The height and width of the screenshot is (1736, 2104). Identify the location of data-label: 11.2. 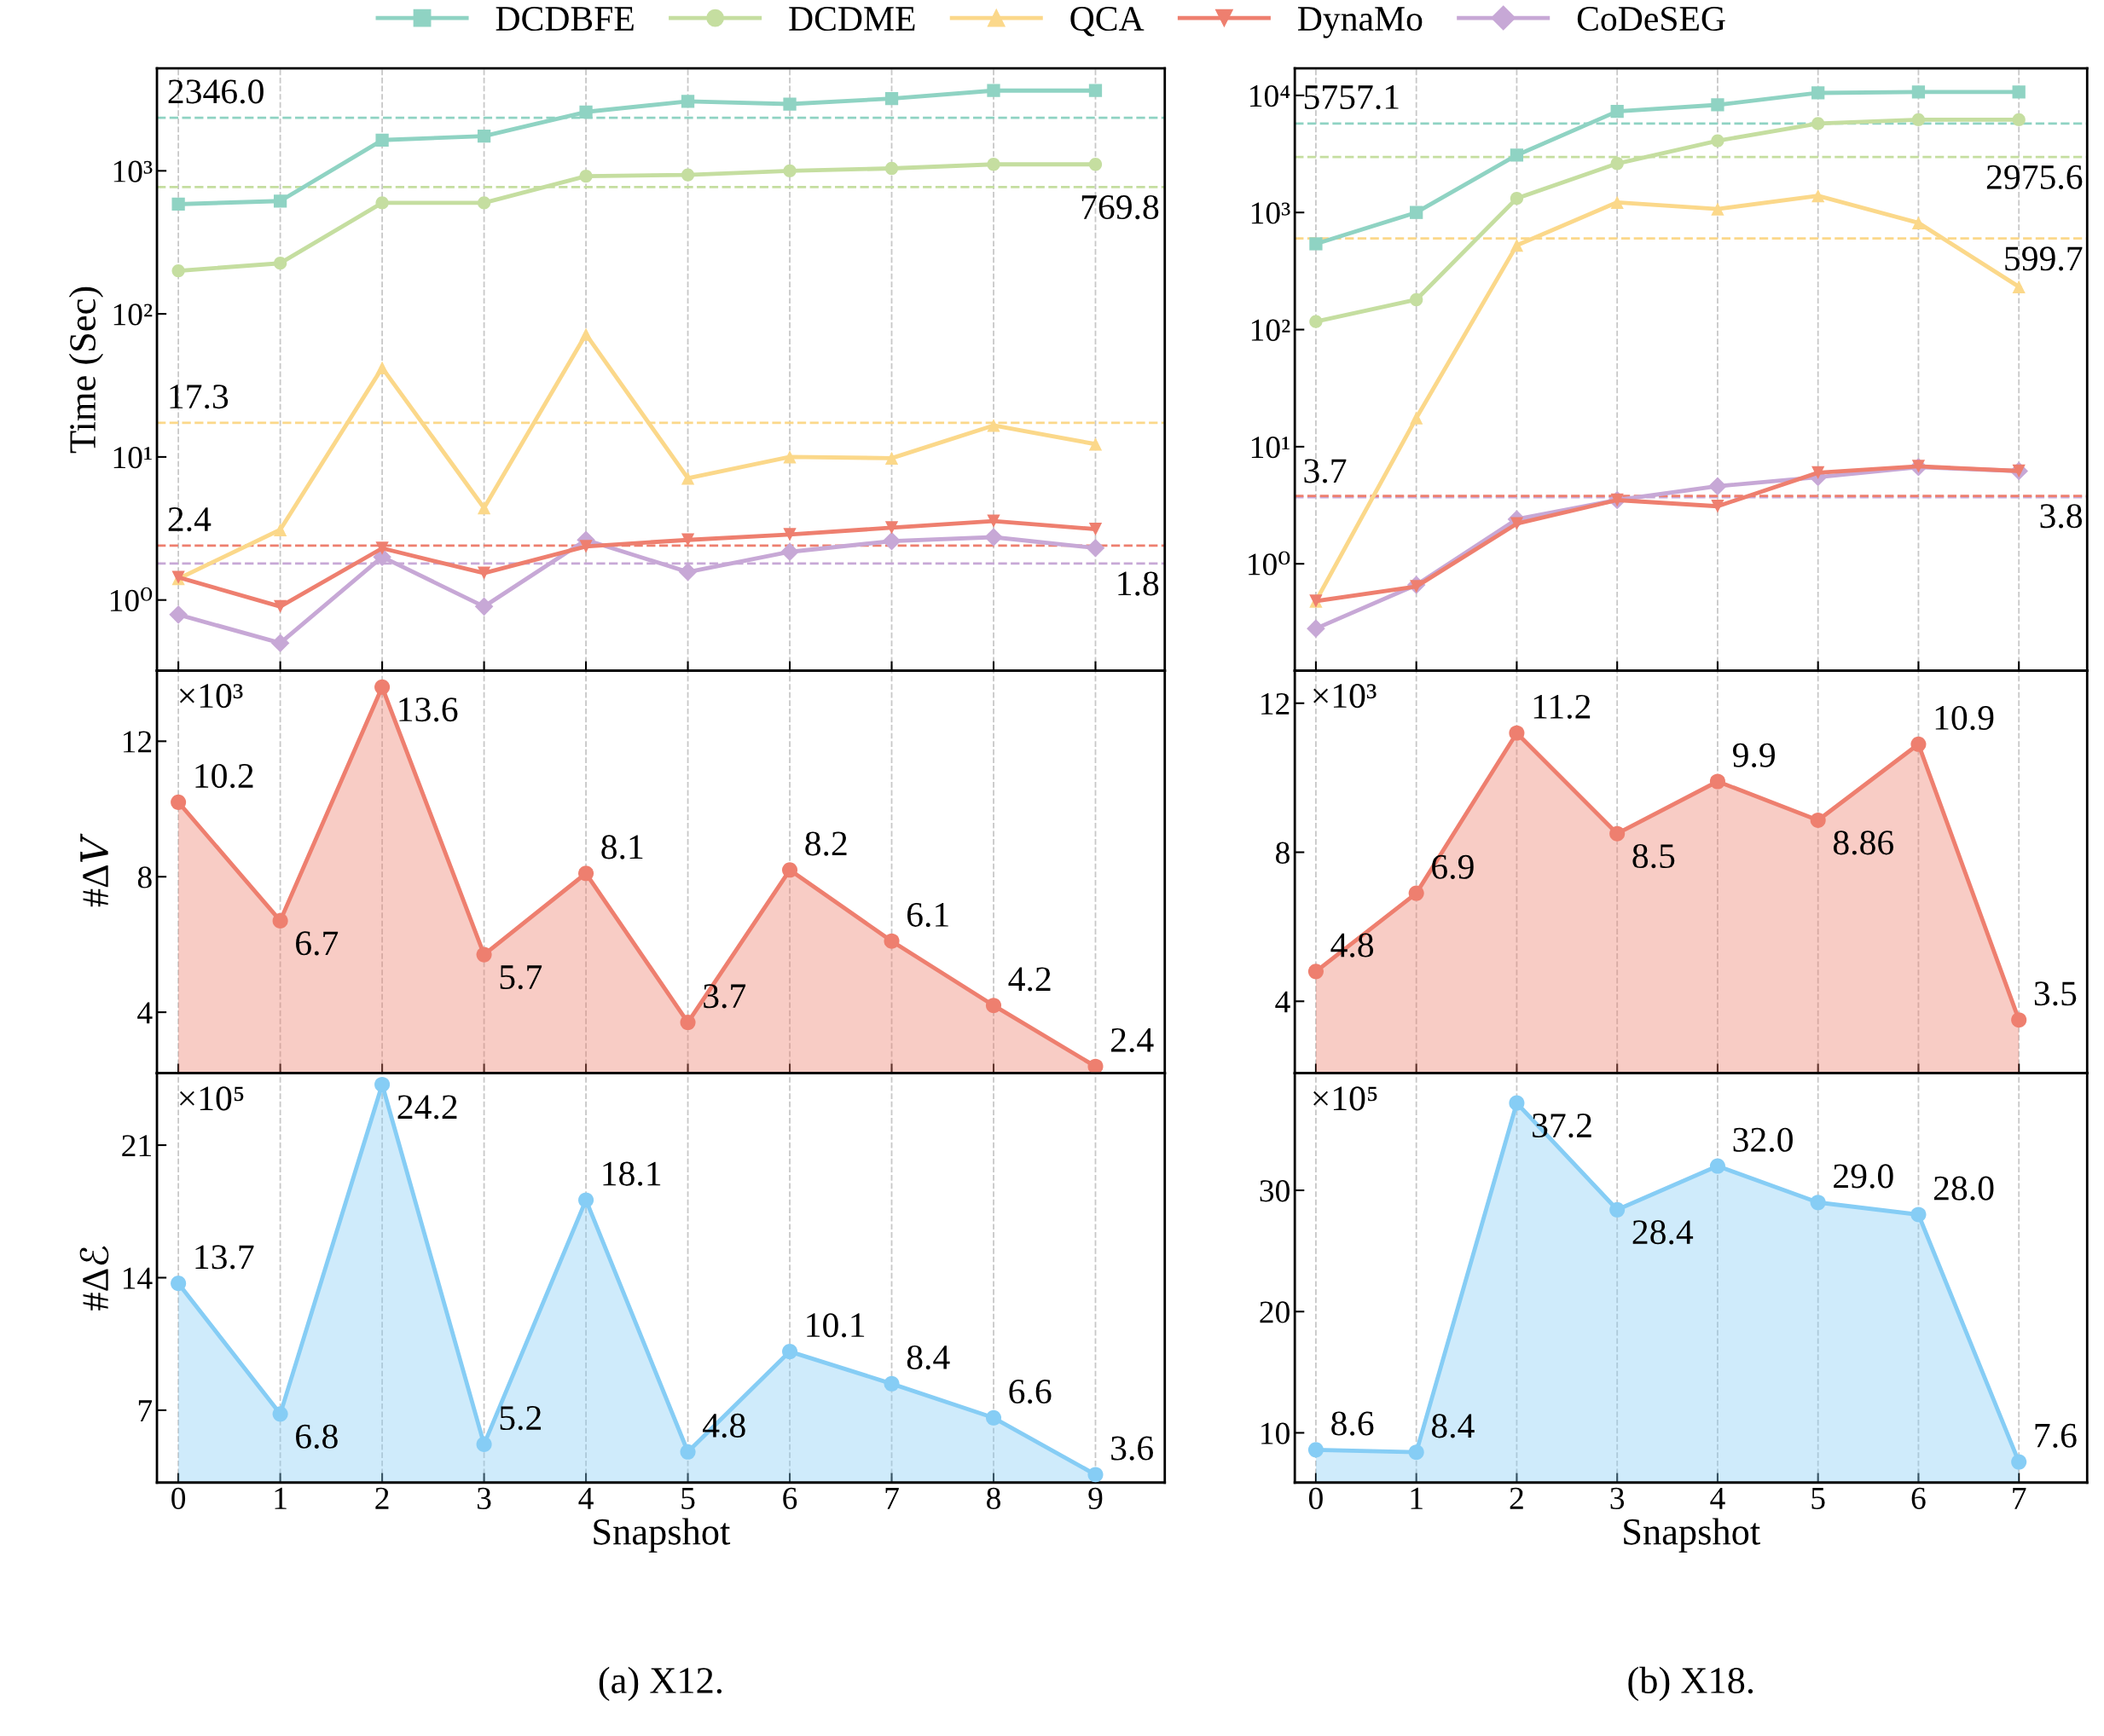
(1562, 707).